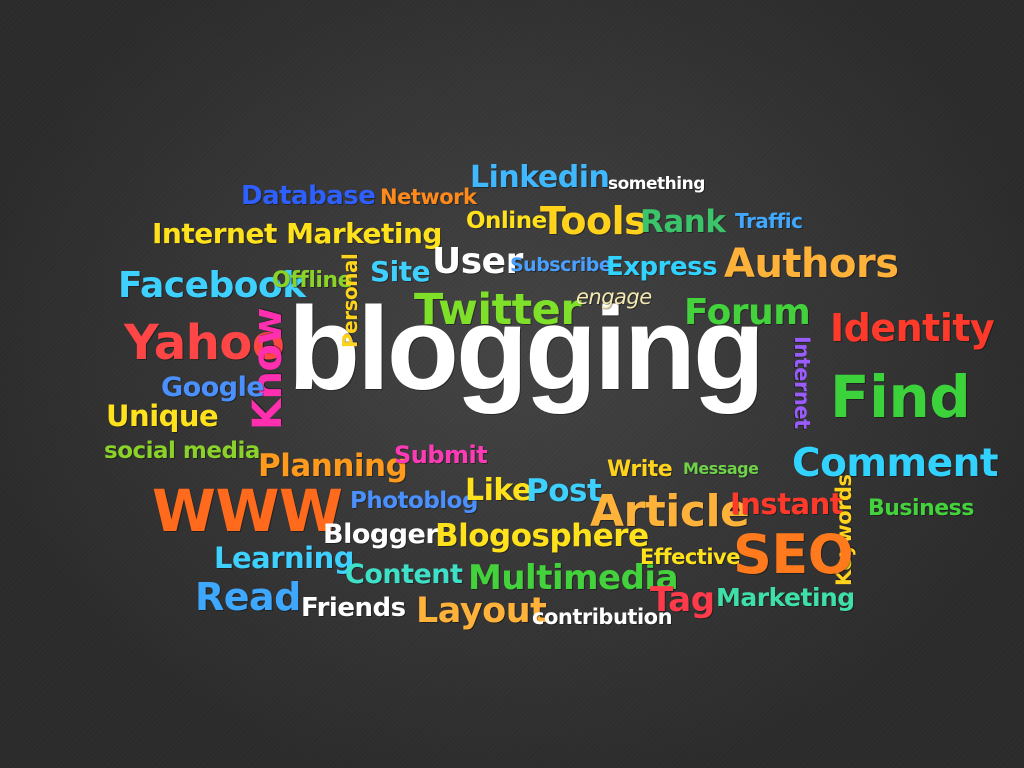 Image resolution: width=1024 pixels, height=768 pixels. Describe the element at coordinates (593, 221) in the screenshot. I see `word-tools: Tools` at that location.